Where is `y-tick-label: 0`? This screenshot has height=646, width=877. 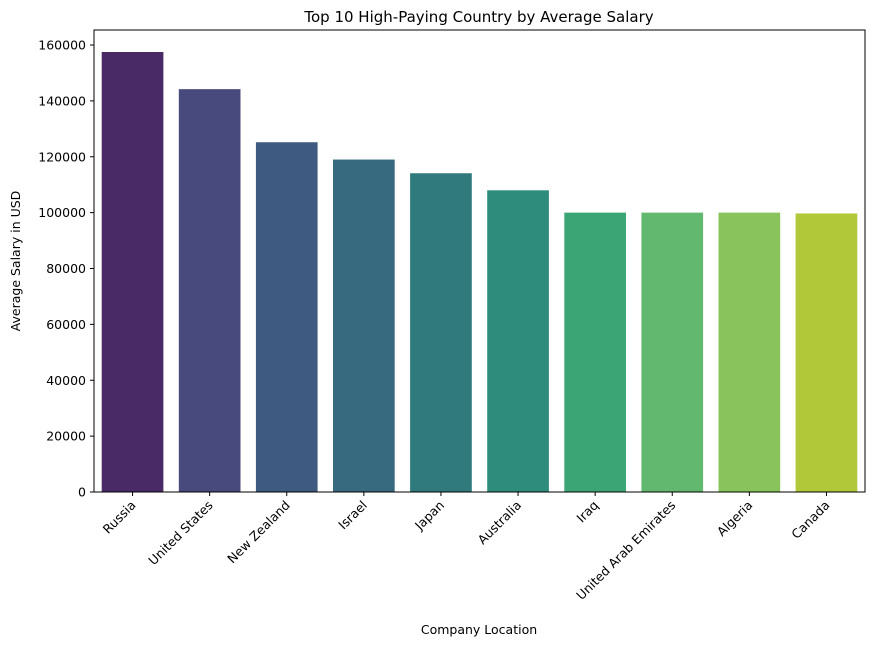 y-tick-label: 0 is located at coordinates (82, 492).